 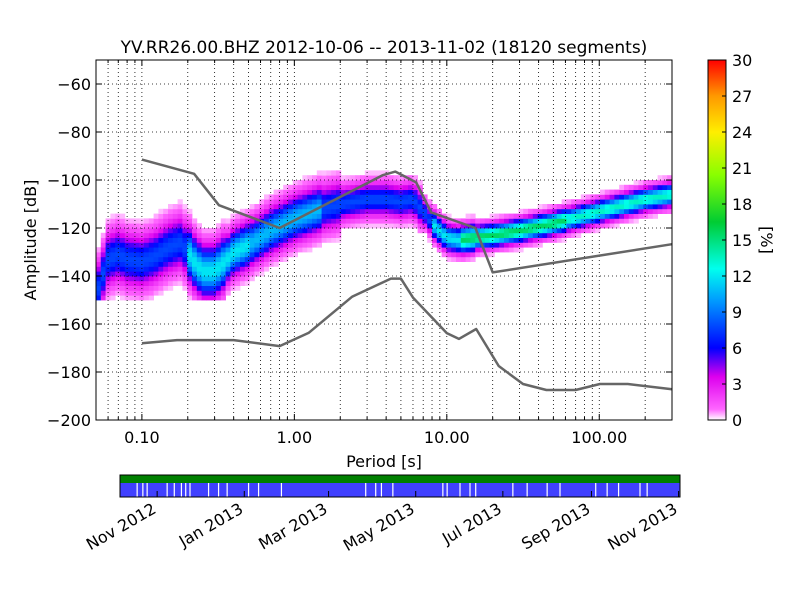 I want to click on timeline-frame, so click(x=400, y=486).